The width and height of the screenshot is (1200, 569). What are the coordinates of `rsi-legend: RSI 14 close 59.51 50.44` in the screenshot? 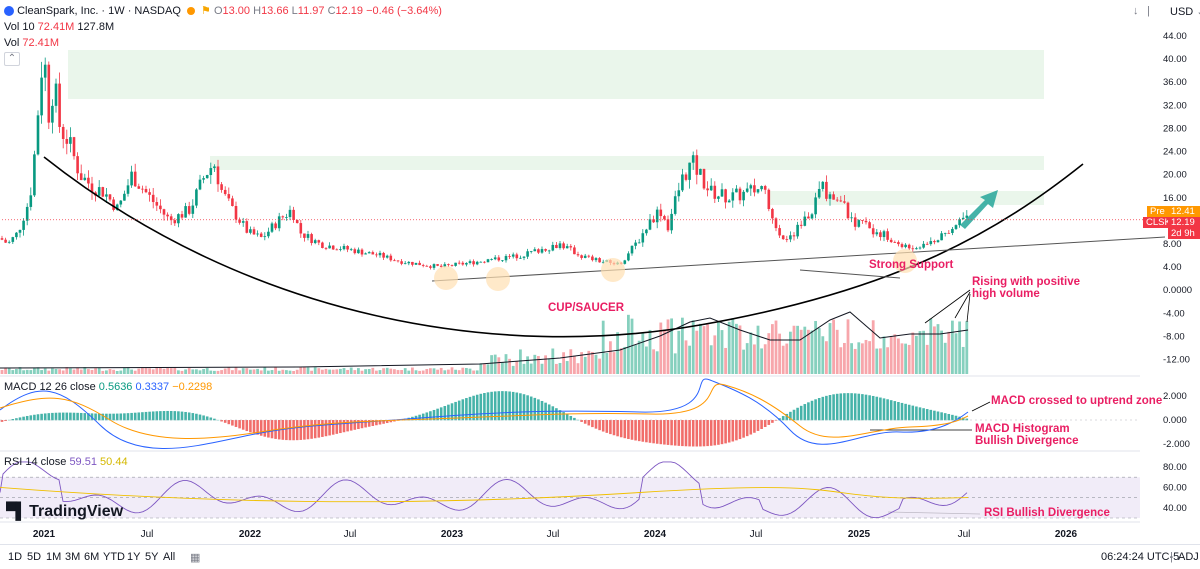 It's located at (66, 462).